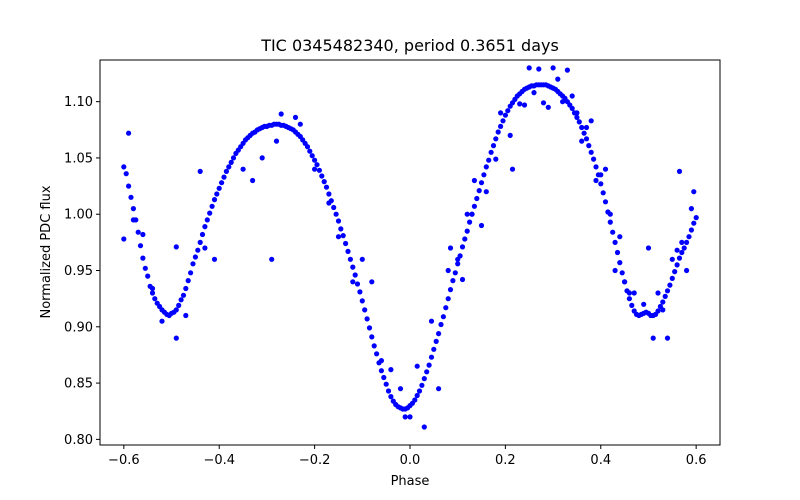 The image size is (800, 500). I want to click on y-axis: 0.80 0.85 0.90 0.95 1.00 1.05 1.10, so click(82, 271).